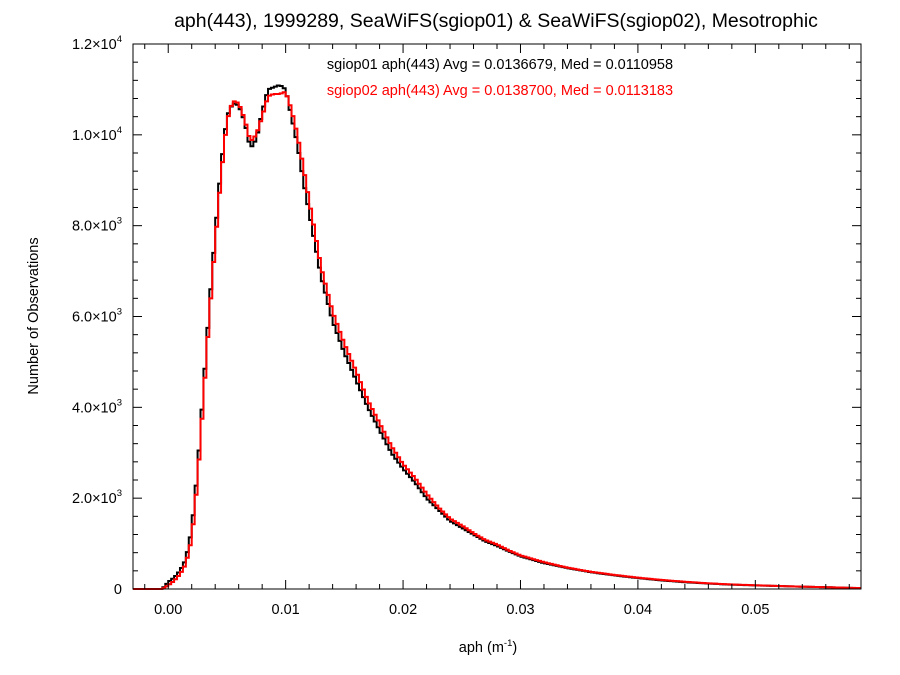 This screenshot has height=675, width=900. I want to click on x-tick-label: 0.03, so click(520, 610).